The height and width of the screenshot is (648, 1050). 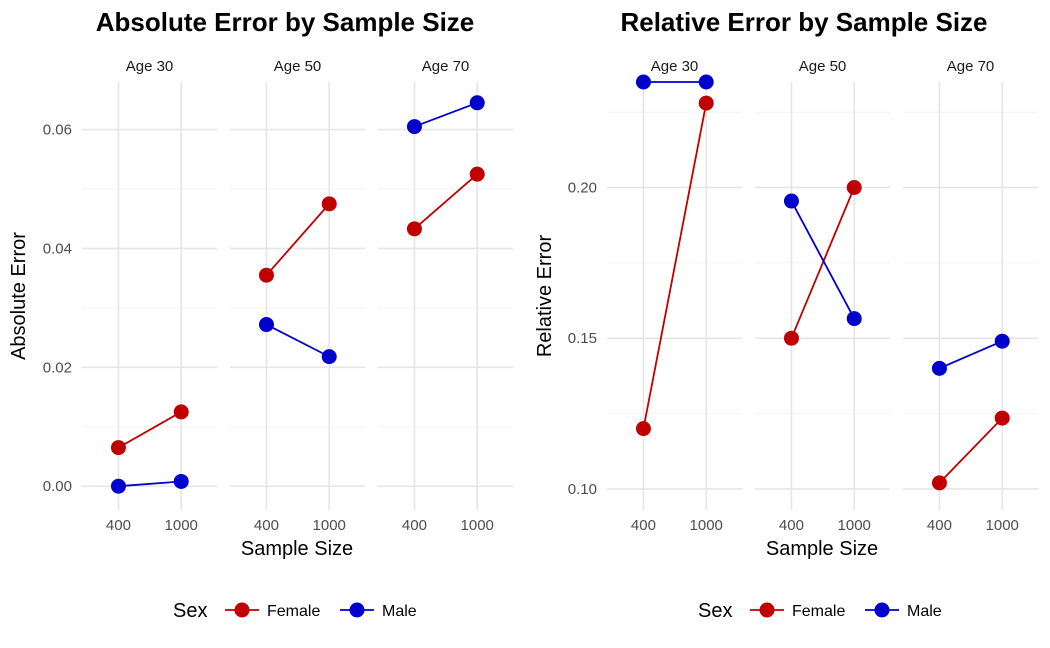 I want to click on y-tick-label: 0.10, so click(x=582, y=489).